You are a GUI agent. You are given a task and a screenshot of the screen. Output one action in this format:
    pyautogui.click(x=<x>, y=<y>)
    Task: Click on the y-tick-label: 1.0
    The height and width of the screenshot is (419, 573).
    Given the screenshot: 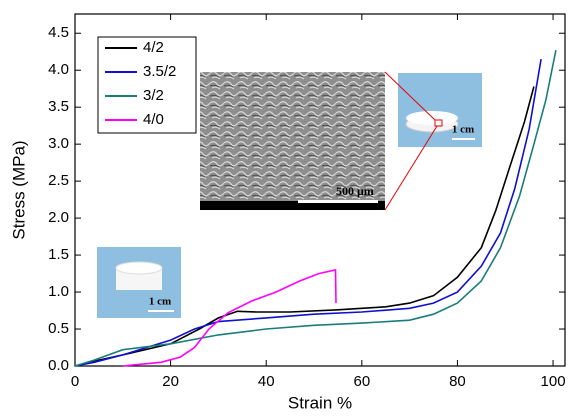 What is the action you would take?
    pyautogui.click(x=58, y=291)
    